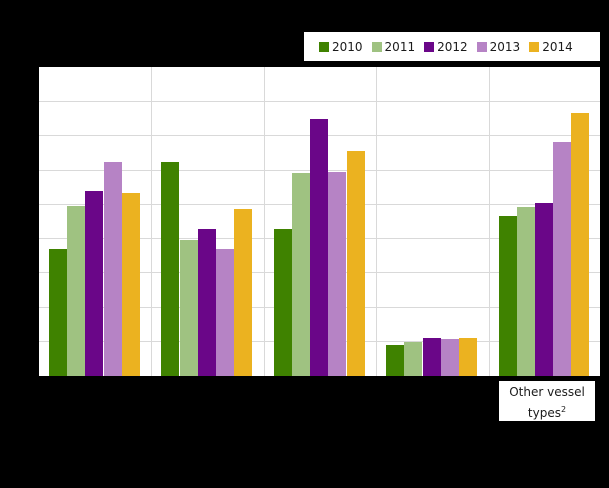 The image size is (609, 488). What do you see at coordinates (544, 413) in the screenshot?
I see `x-label-line2: types` at bounding box center [544, 413].